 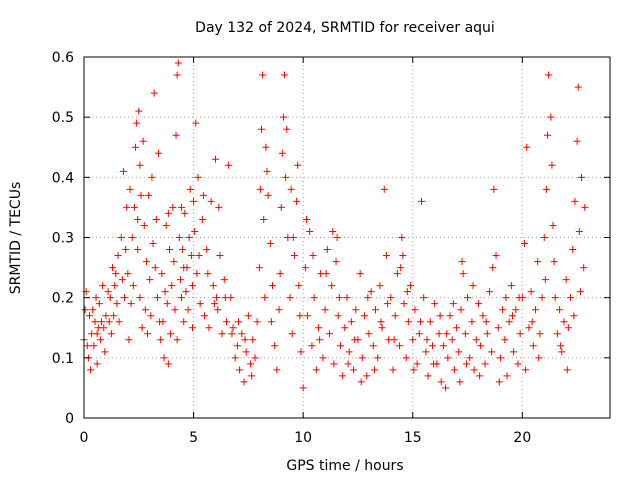 I want to click on x-tick-label: 10, so click(x=303, y=438).